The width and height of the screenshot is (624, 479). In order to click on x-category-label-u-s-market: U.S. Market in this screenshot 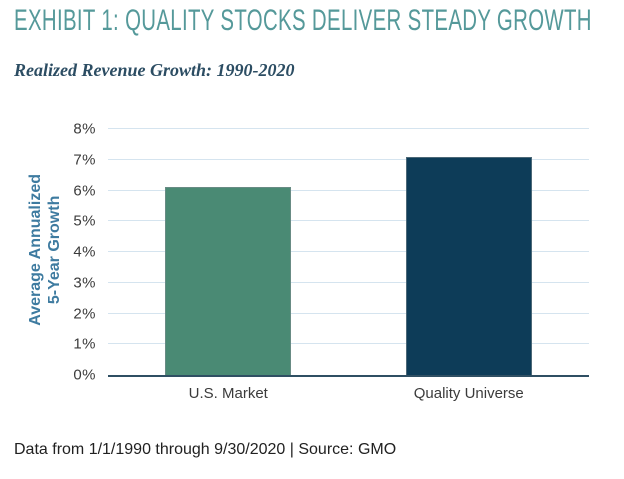, I will do `click(228, 393)`.